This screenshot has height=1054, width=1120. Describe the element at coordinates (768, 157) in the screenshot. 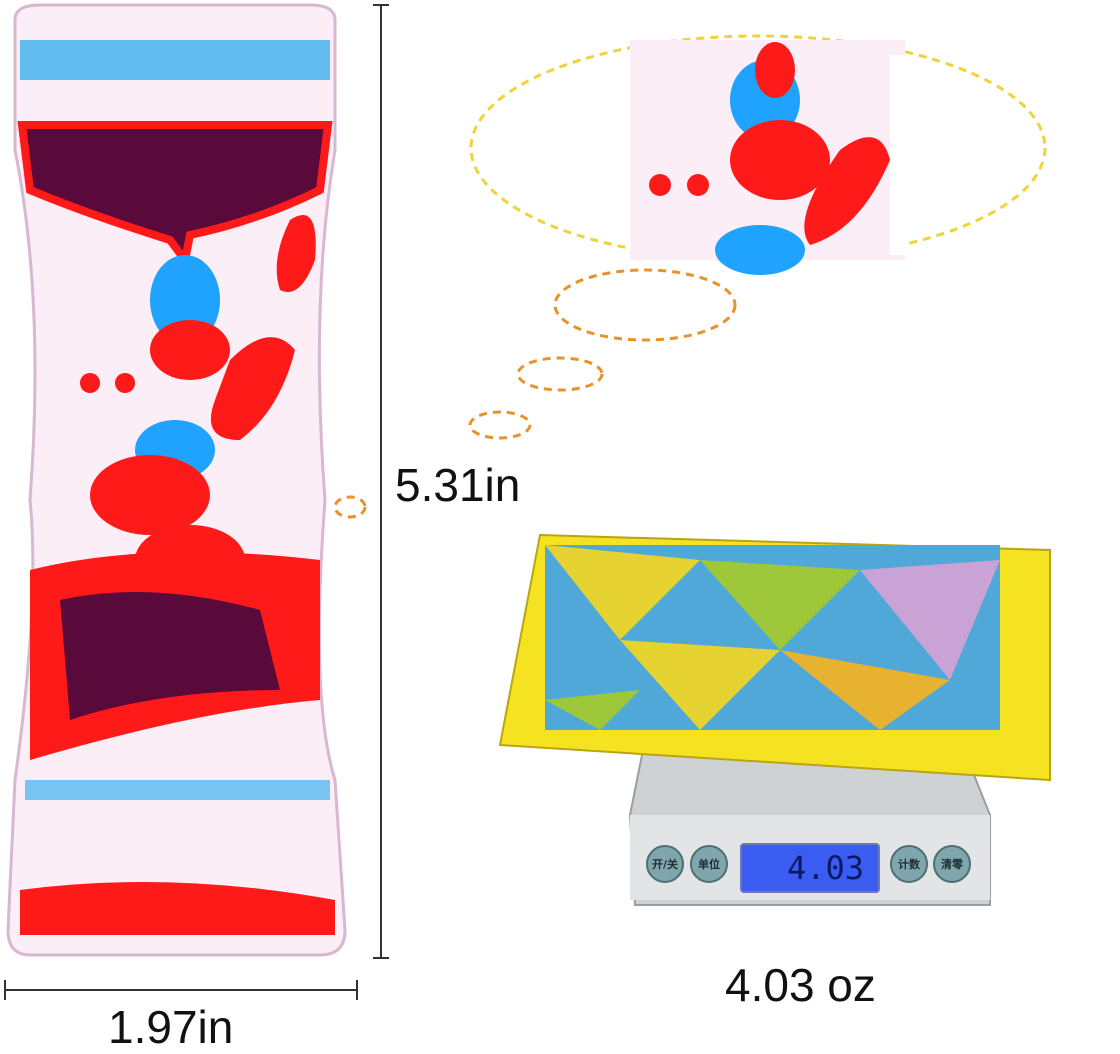

I see `zoom-inset` at that location.